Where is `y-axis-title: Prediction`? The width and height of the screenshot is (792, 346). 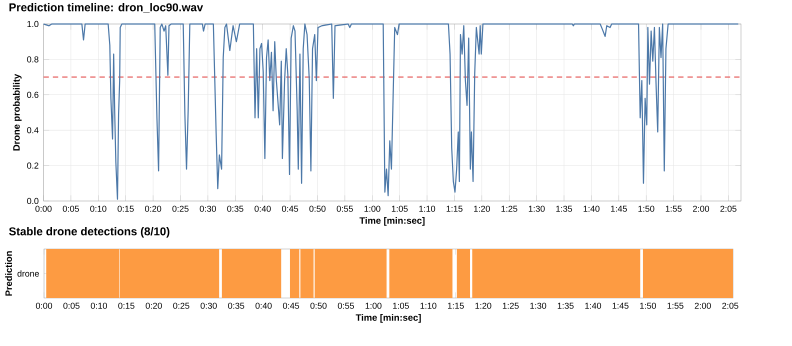 y-axis-title: Prediction is located at coordinates (8, 273).